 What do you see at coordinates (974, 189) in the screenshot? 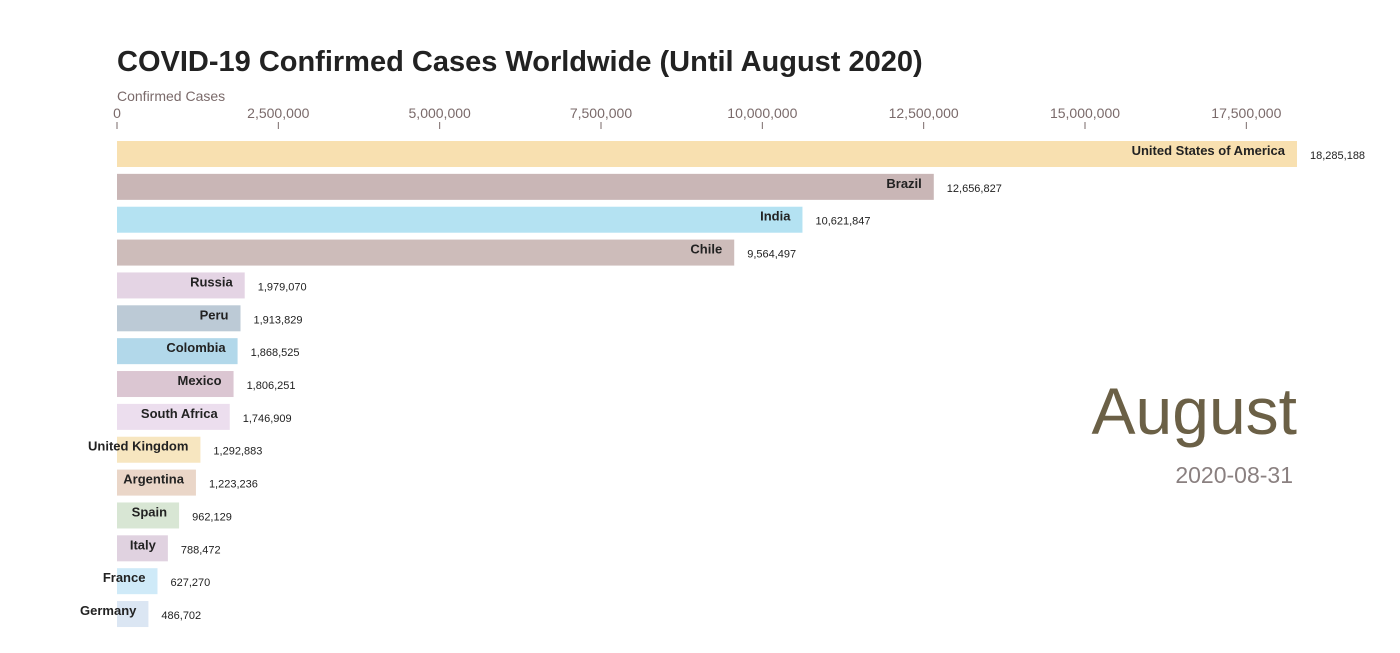
I see `bar-value-label: 12,656,827` at bounding box center [974, 189].